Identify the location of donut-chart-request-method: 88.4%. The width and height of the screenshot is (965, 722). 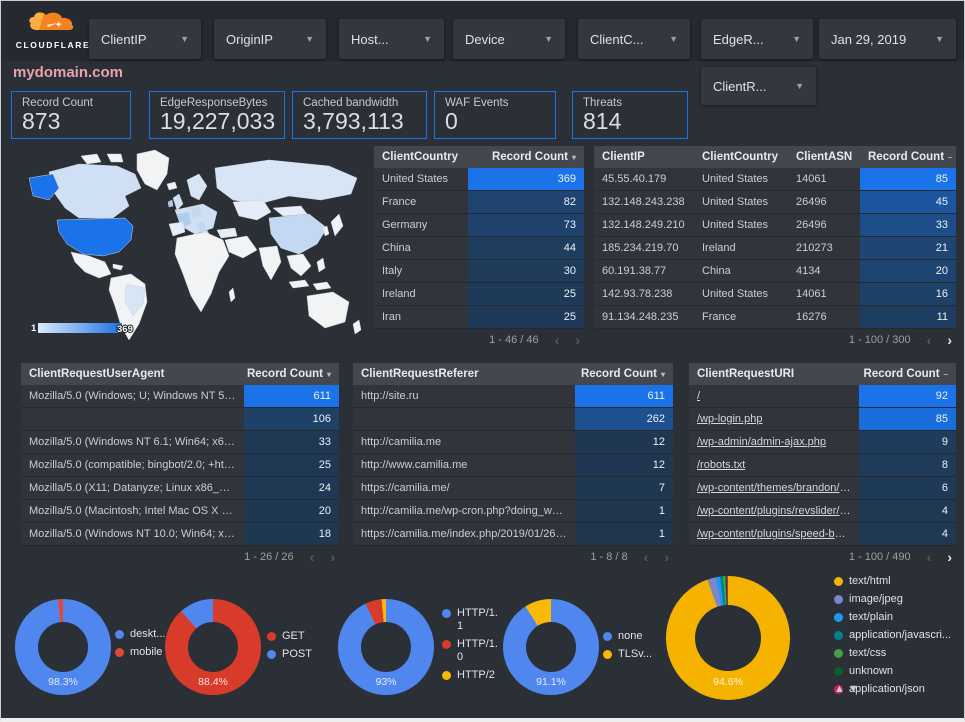
(213, 647).